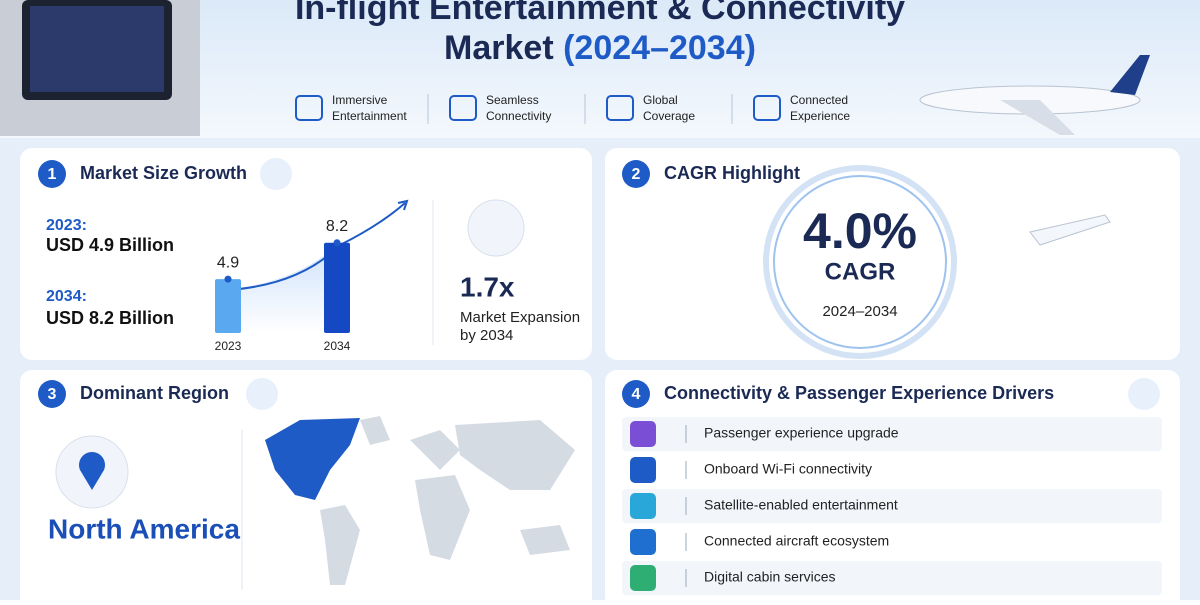  What do you see at coordinates (66, 225) in the screenshot?
I see `label: 2023:` at bounding box center [66, 225].